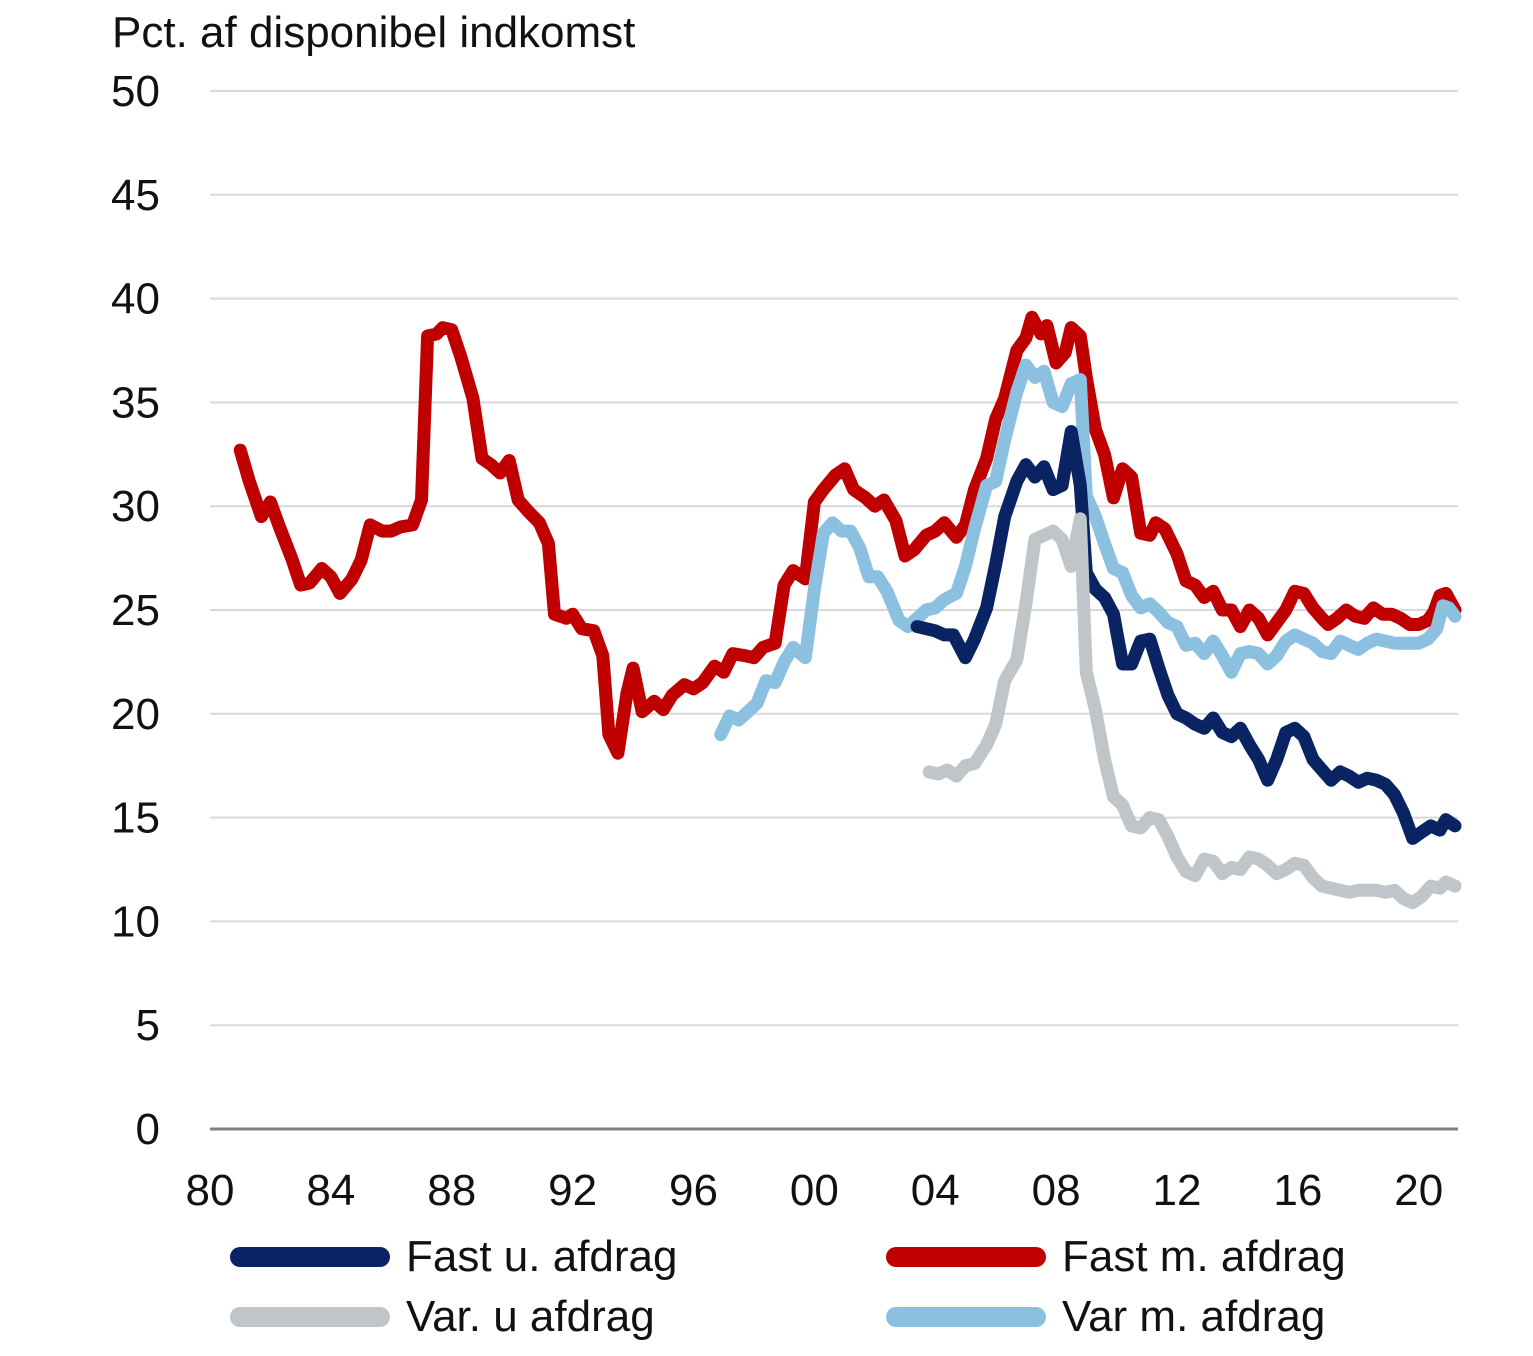  Describe the element at coordinates (1204, 1256) in the screenshot. I see `legend-label: Fast m. afdrag` at that location.